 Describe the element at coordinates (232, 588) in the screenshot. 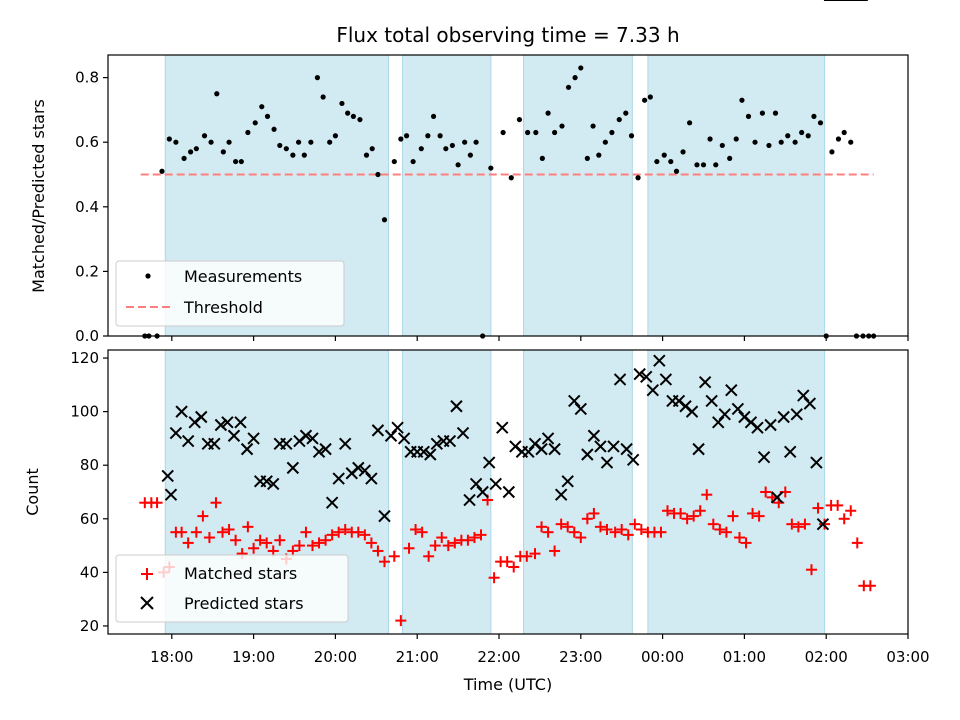

I see `bottom-legend: Matched stars Predicted stars` at that location.